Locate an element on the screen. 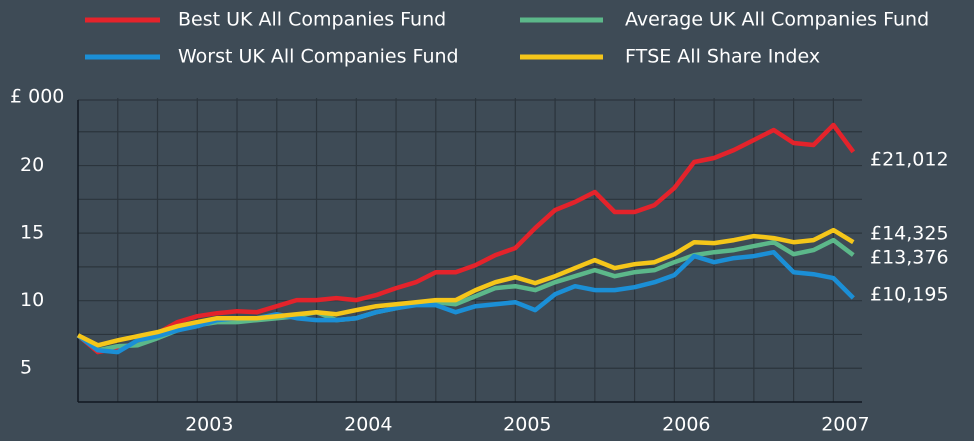 The image size is (974, 441). x-tick-label: 2006 is located at coordinates (686, 425).